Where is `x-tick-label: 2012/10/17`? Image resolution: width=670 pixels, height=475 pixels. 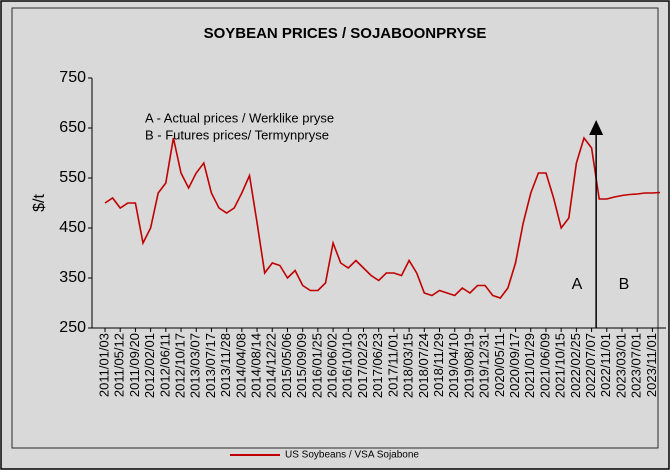 x-tick-label: 2012/10/17 is located at coordinates (179, 365).